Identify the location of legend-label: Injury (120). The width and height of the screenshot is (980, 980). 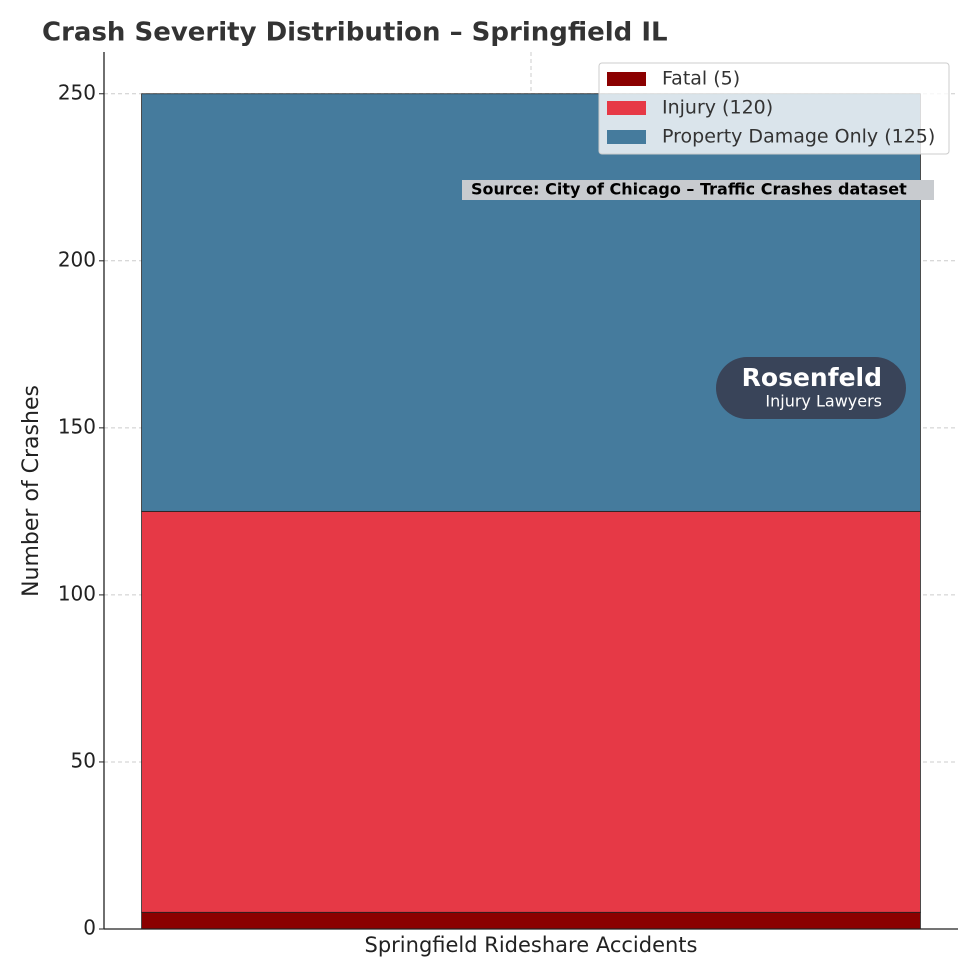
(717, 108).